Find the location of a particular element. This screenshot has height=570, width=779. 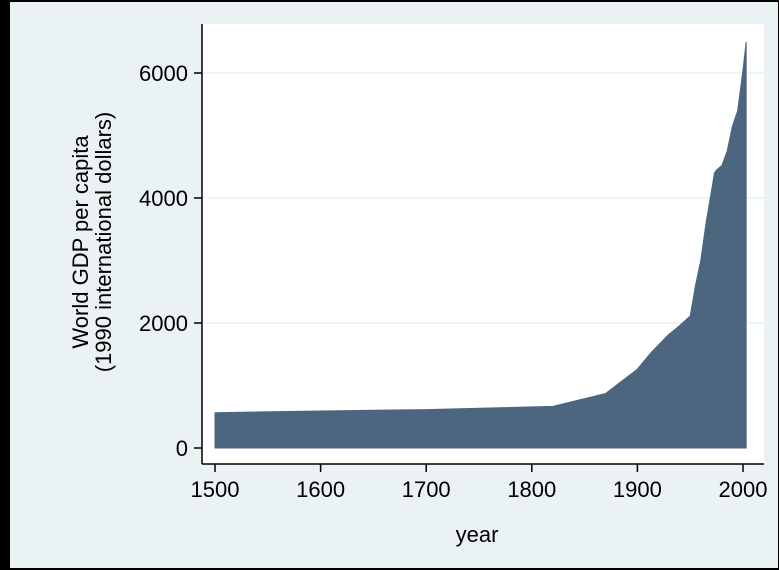

y-axis-title-line2: (1990 international dollars) is located at coordinates (103, 242).